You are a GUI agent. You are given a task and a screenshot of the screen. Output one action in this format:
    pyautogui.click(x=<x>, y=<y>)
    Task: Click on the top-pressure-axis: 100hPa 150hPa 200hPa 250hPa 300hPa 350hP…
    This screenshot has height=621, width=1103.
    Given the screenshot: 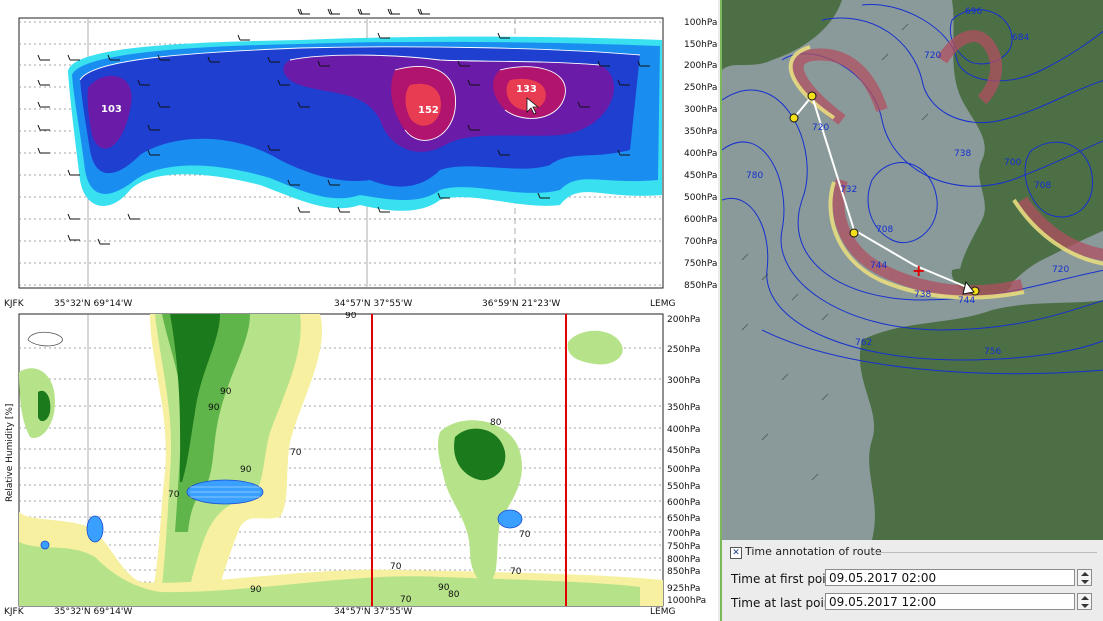 What is the action you would take?
    pyautogui.click(x=700, y=154)
    